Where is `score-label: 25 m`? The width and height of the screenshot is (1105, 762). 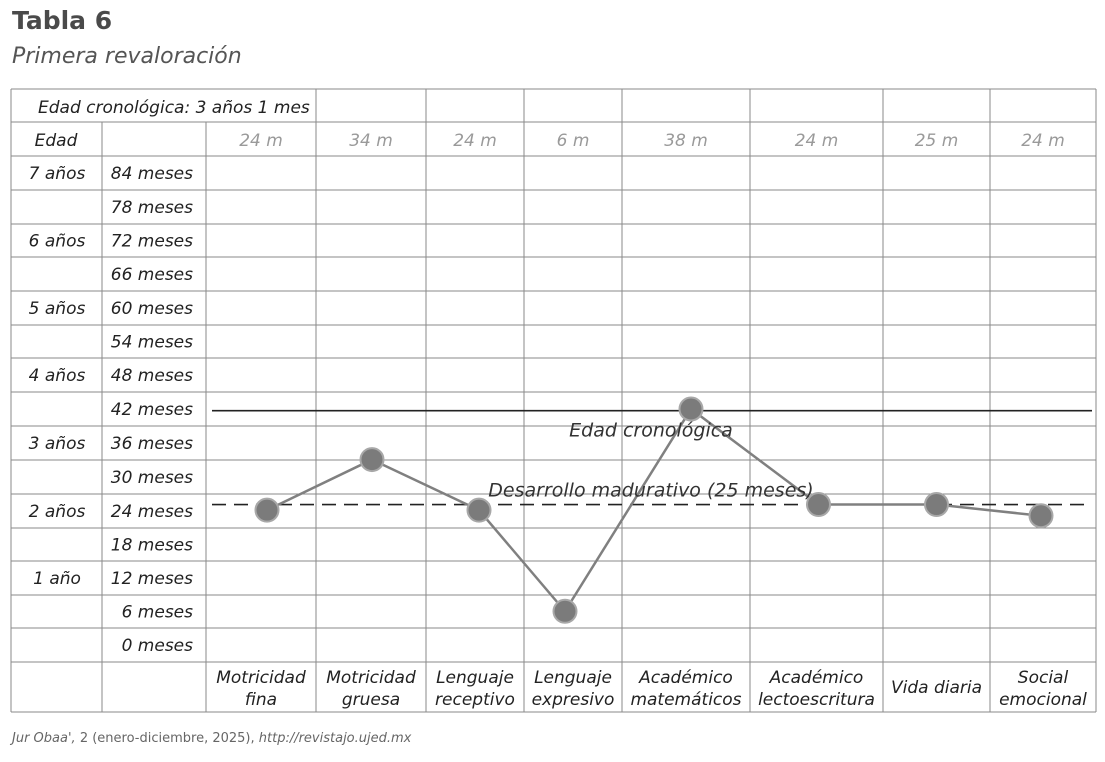
score-label: 25 m is located at coordinates (937, 141).